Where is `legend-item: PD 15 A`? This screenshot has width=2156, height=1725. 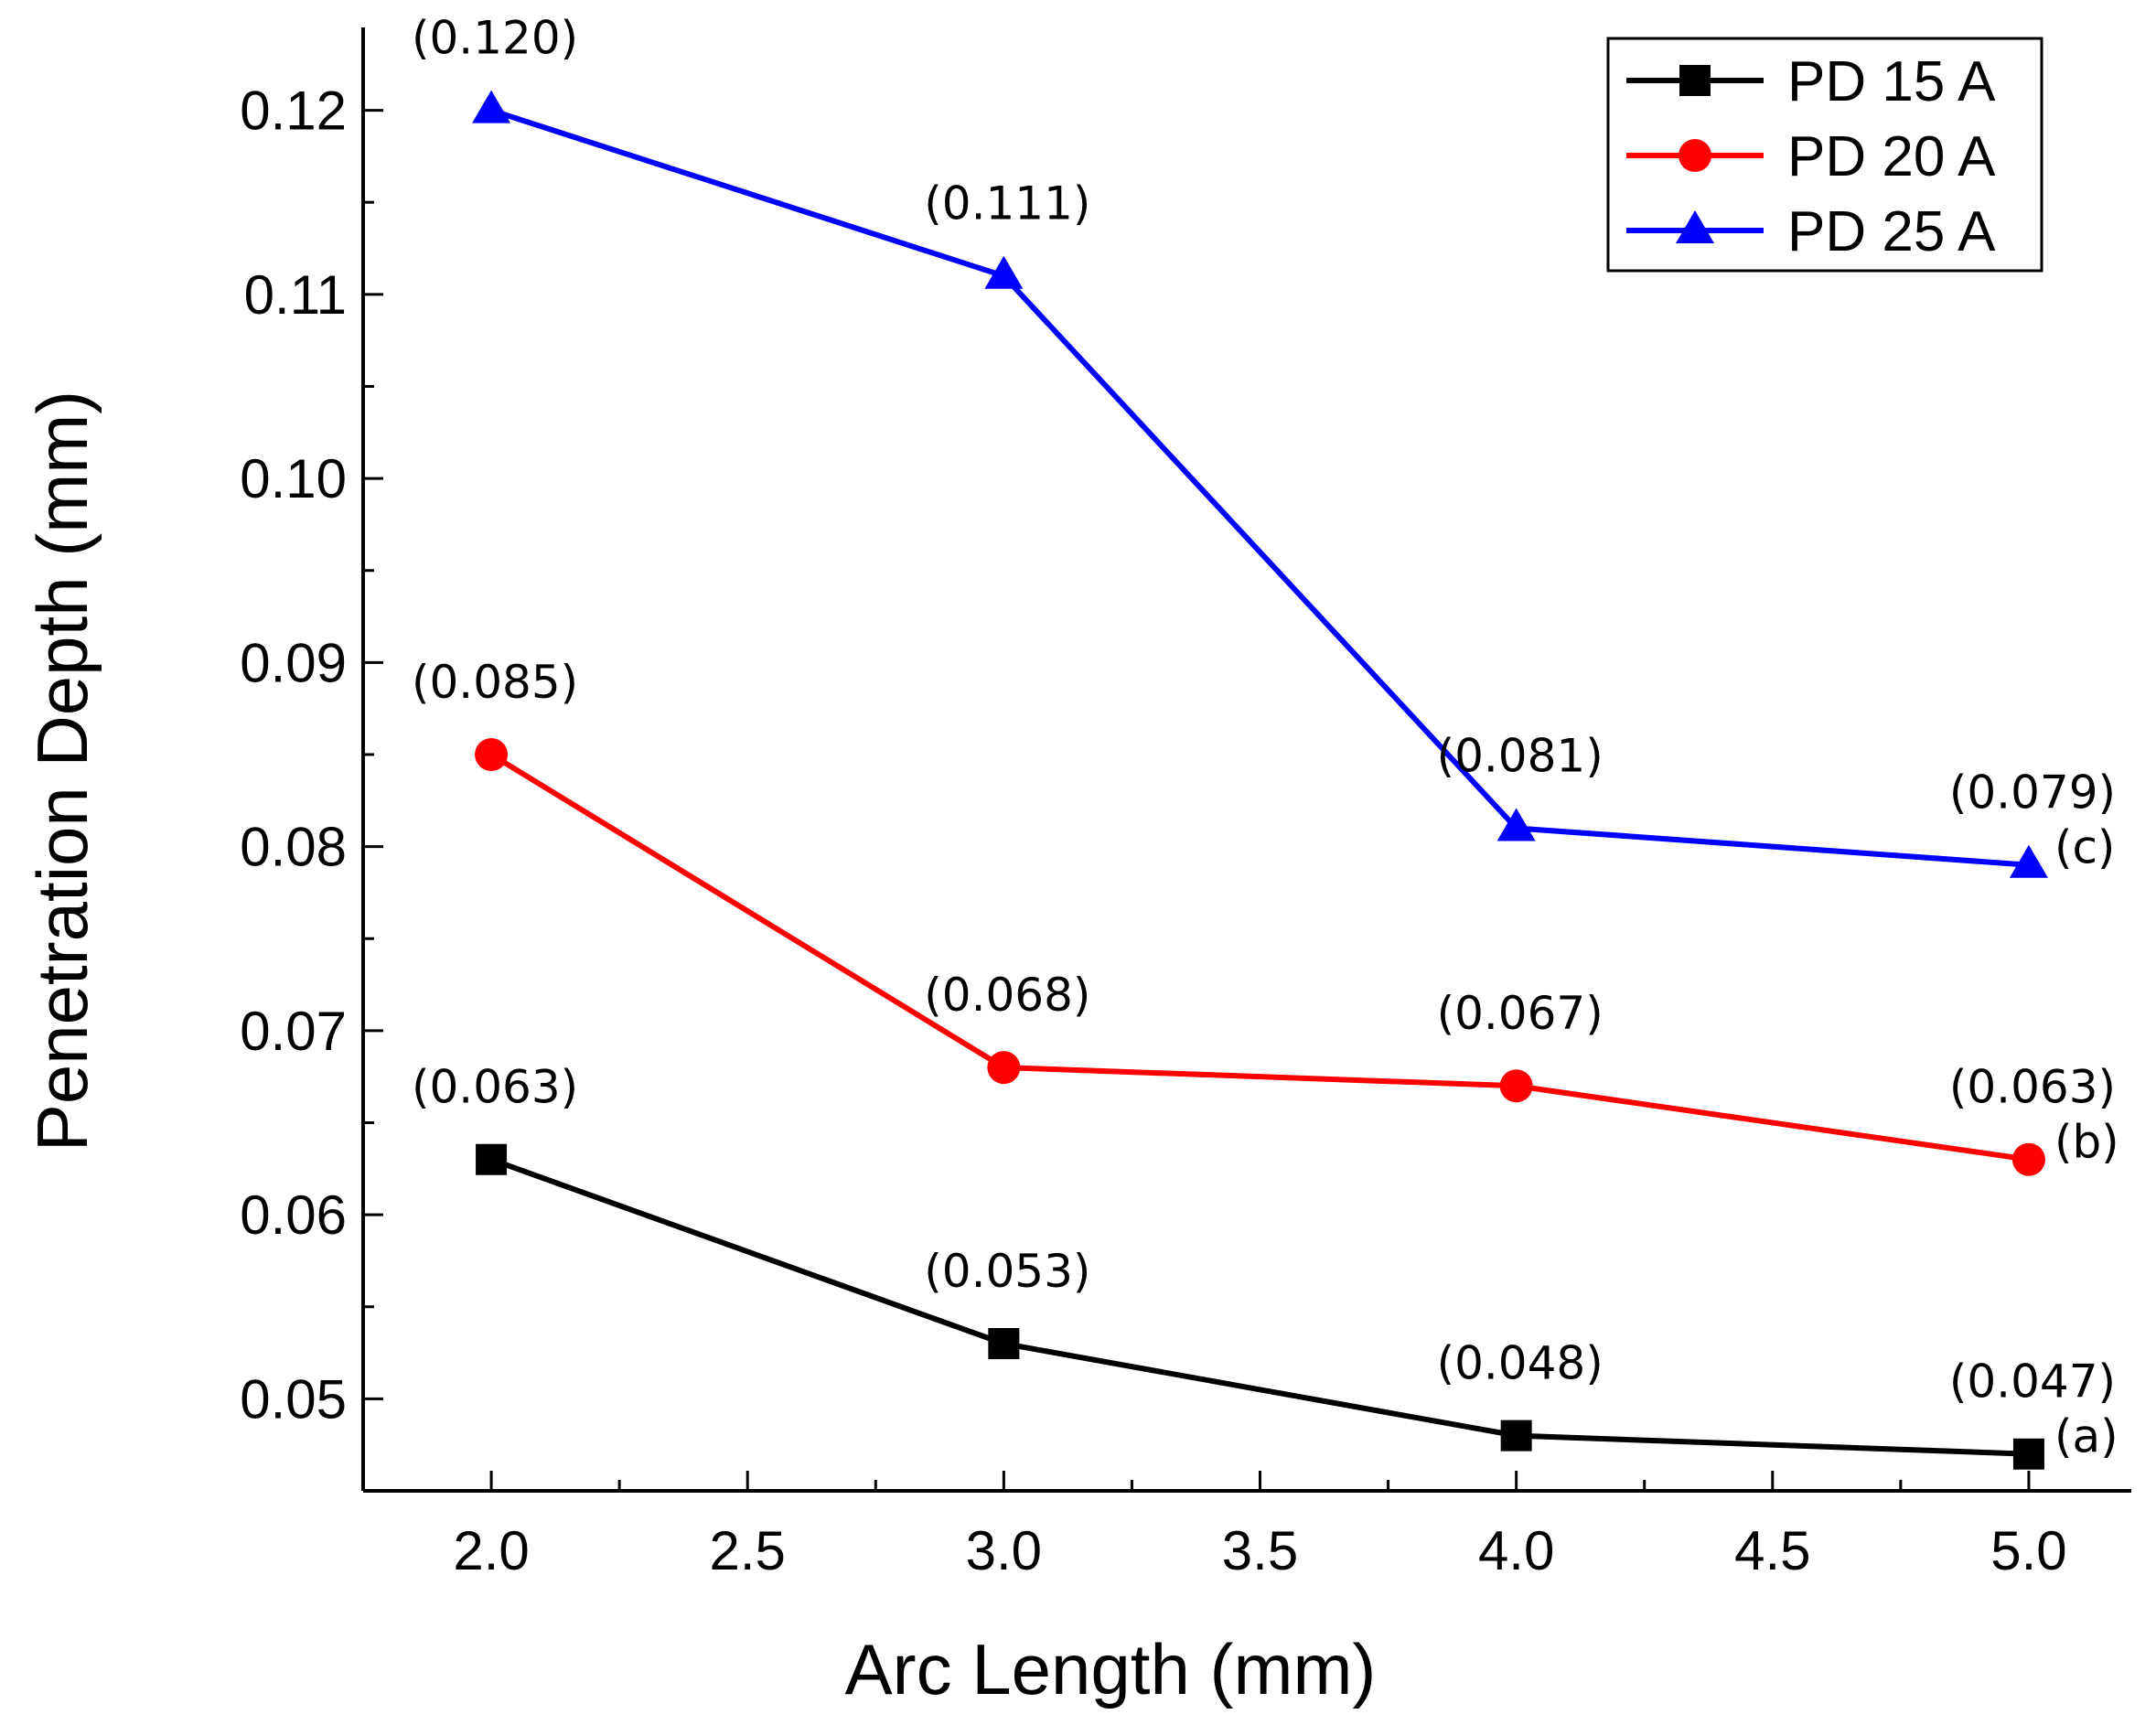 legend-item: PD 15 A is located at coordinates (1811, 81).